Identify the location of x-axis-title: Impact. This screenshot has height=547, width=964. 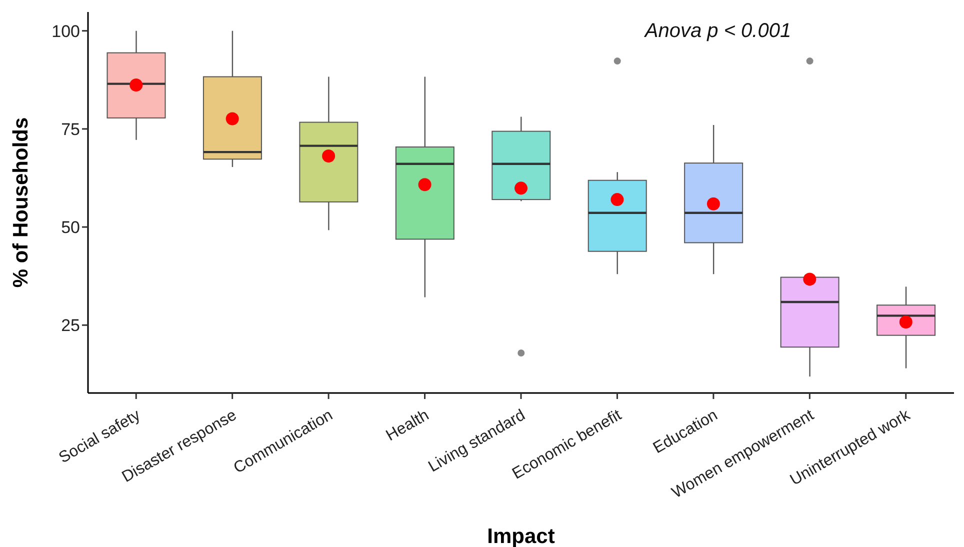
(521, 536).